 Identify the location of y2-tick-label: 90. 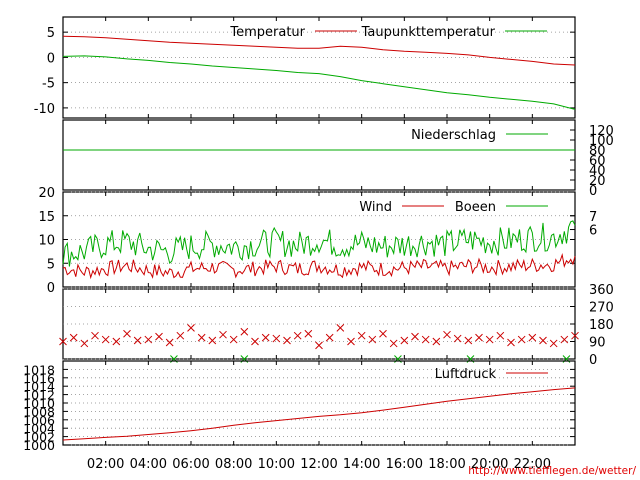
(597, 343).